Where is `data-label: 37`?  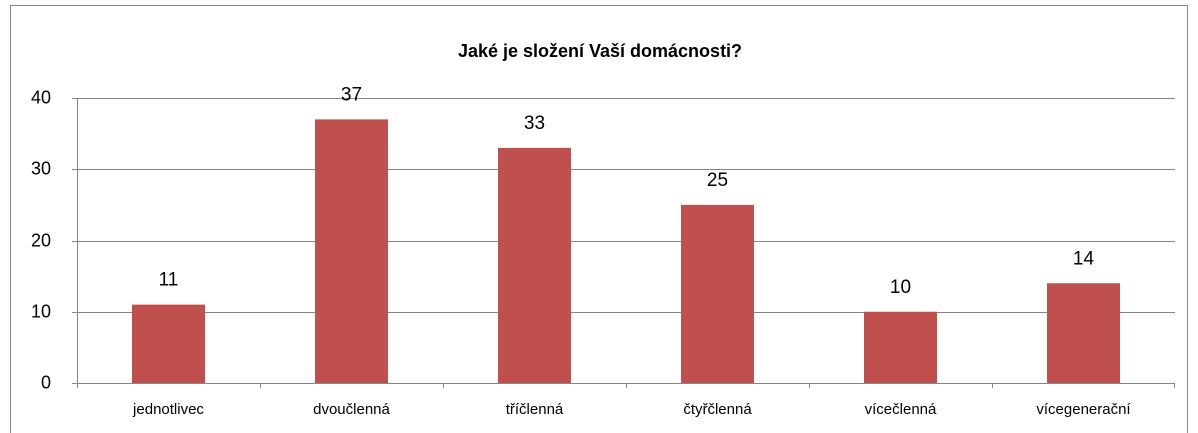 data-label: 37 is located at coordinates (351, 94).